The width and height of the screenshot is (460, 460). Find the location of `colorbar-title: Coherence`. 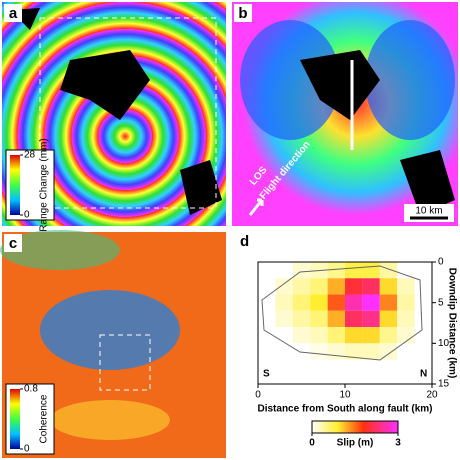

colorbar-title: Coherence is located at coordinates (44, 418).